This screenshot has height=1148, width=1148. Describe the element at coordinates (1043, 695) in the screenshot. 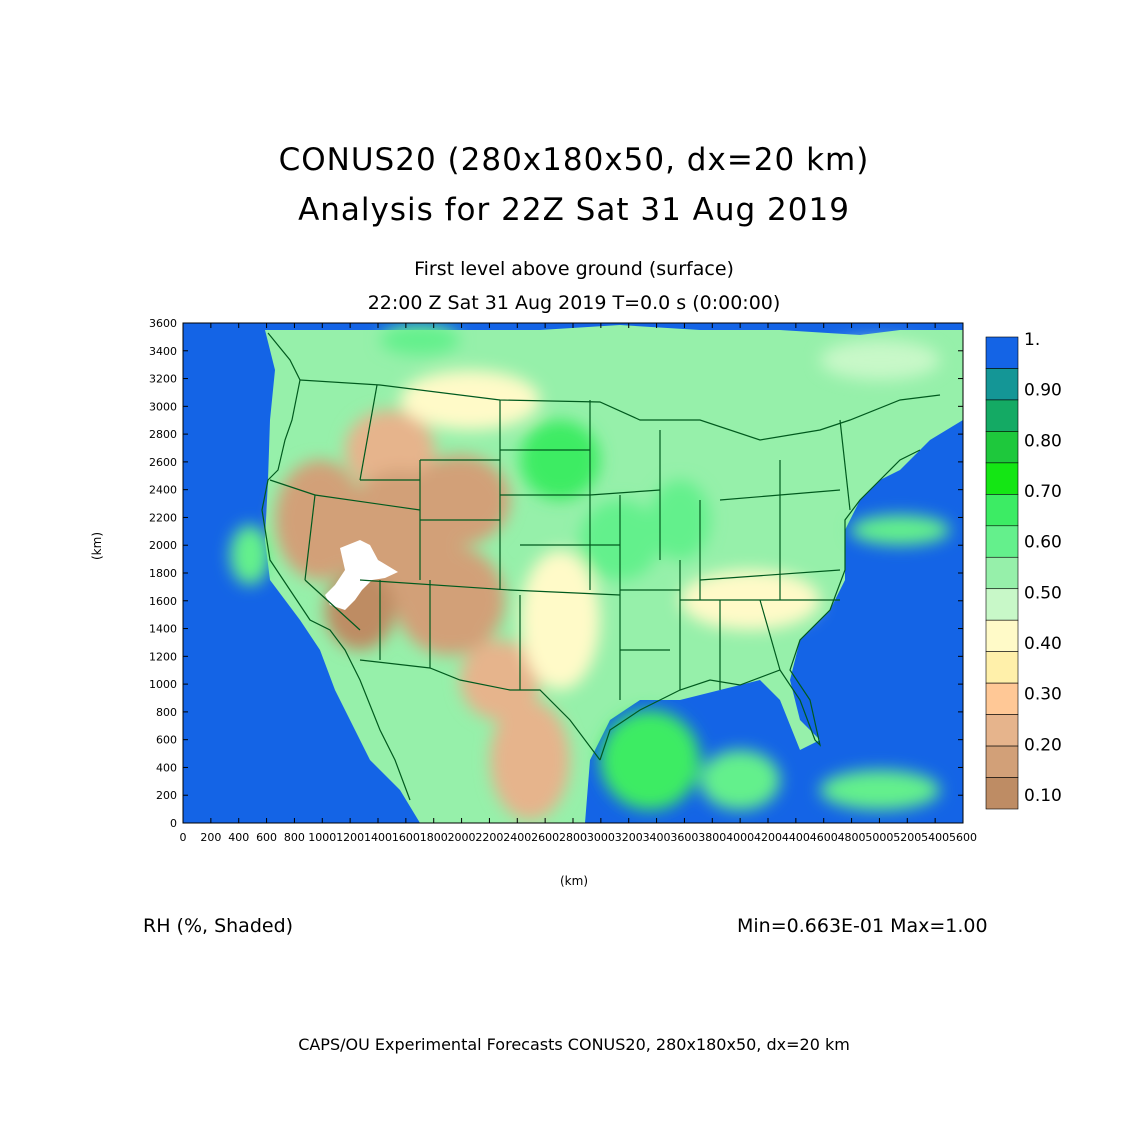

I see `colorbar-label: 0.30` at that location.